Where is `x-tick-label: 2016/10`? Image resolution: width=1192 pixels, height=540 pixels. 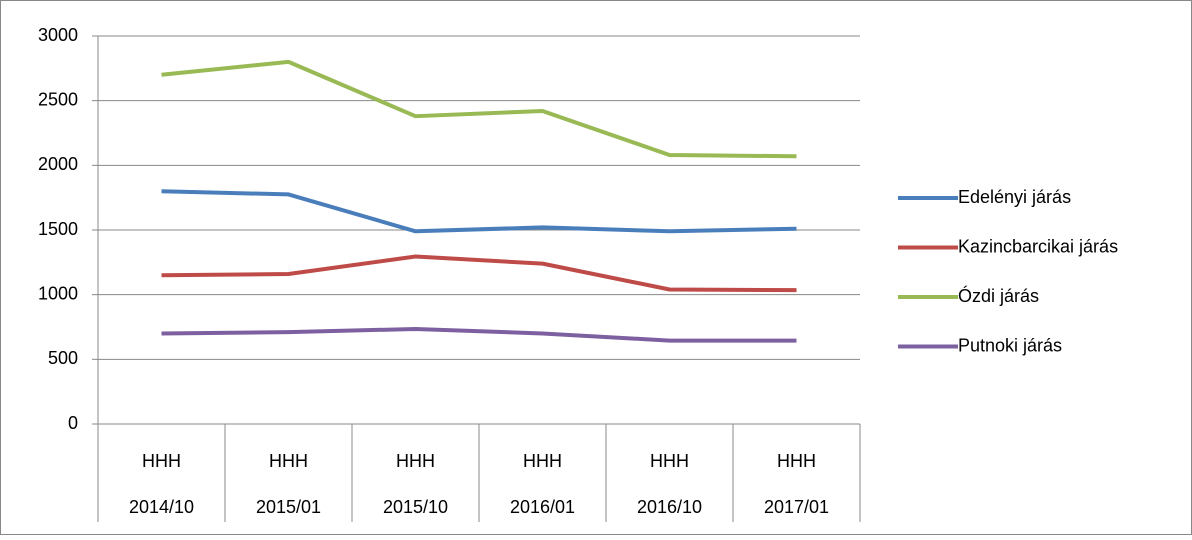
x-tick-label: 2016/10 is located at coordinates (669, 507).